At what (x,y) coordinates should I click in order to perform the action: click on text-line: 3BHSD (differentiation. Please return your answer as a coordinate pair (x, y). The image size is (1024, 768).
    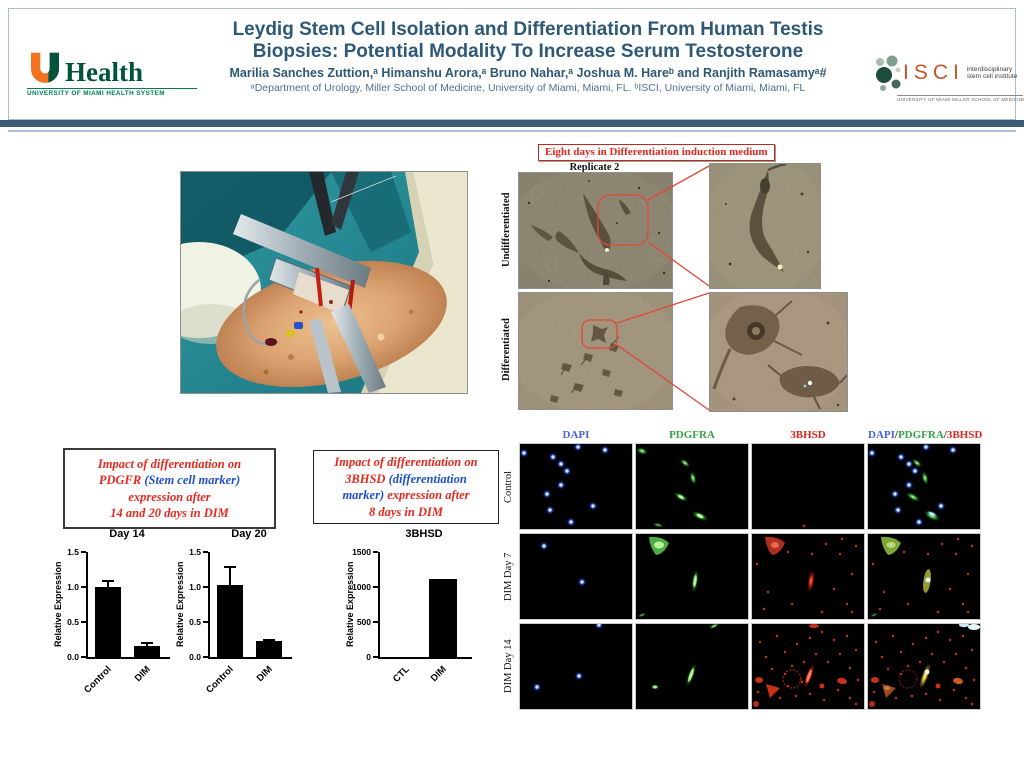
    Looking at the image, I should click on (406, 479).